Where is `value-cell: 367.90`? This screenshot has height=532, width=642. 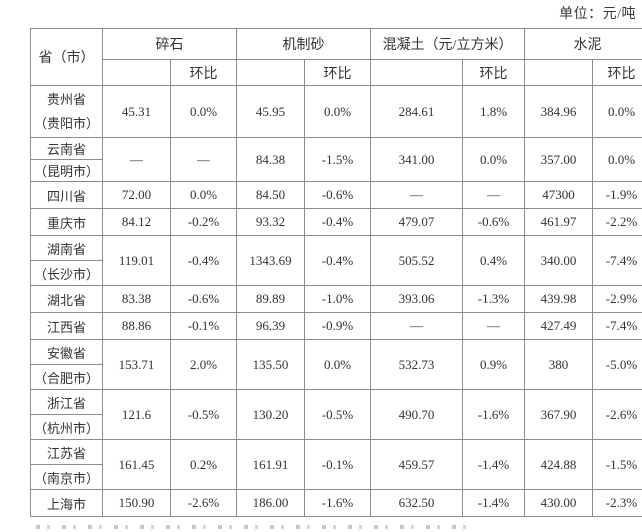
value-cell: 367.90 is located at coordinates (559, 414).